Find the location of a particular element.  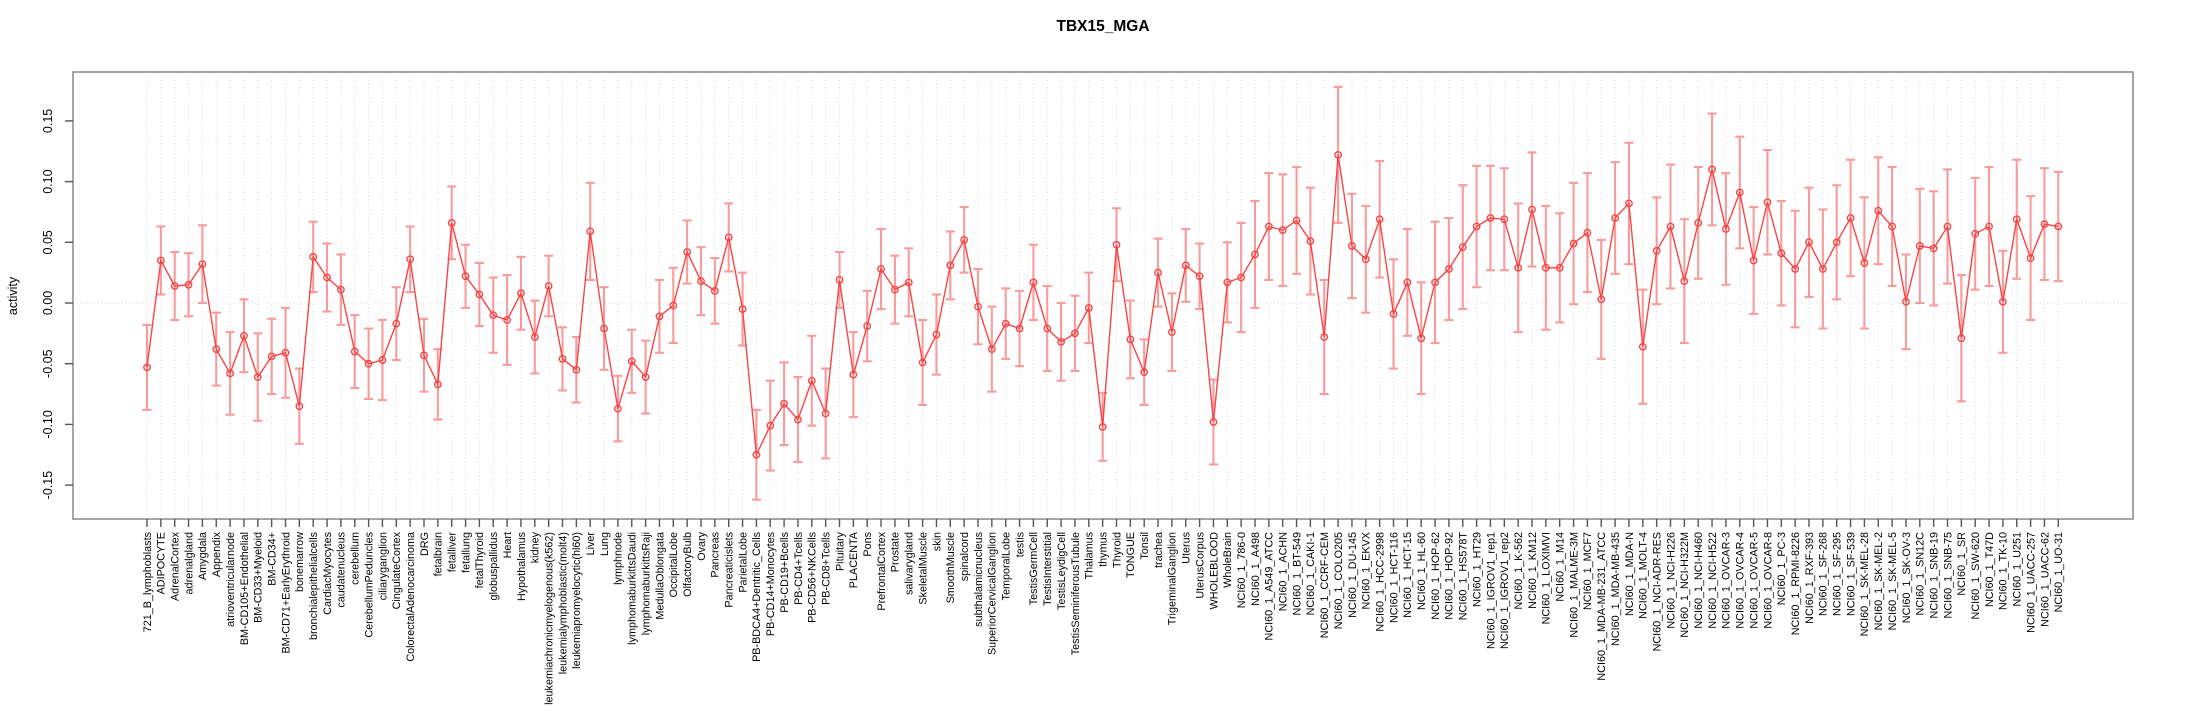

x-tick-label: UterusCorpus is located at coordinates (1200, 564).